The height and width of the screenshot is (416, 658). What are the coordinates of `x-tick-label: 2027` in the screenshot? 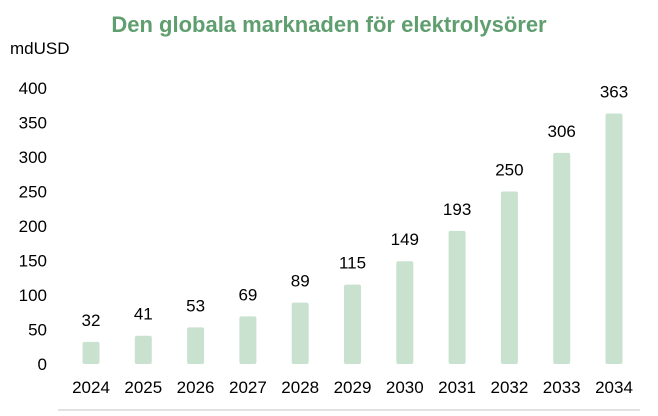 It's located at (248, 387).